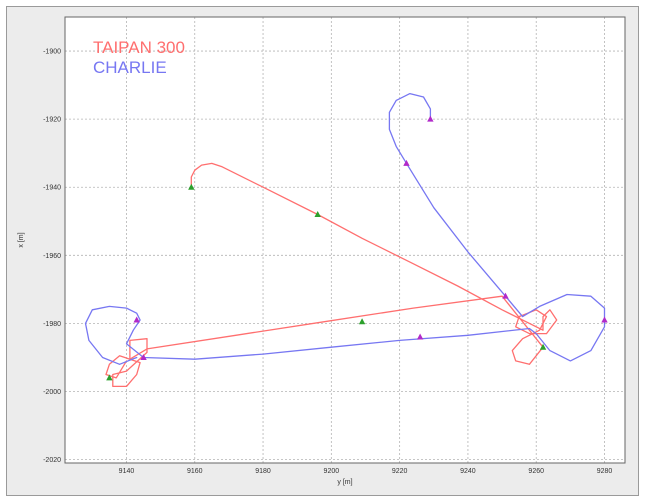 Image resolution: width=645 pixels, height=502 pixels. What do you see at coordinates (52, 188) in the screenshot?
I see `y-tick-label: -1940` at bounding box center [52, 188].